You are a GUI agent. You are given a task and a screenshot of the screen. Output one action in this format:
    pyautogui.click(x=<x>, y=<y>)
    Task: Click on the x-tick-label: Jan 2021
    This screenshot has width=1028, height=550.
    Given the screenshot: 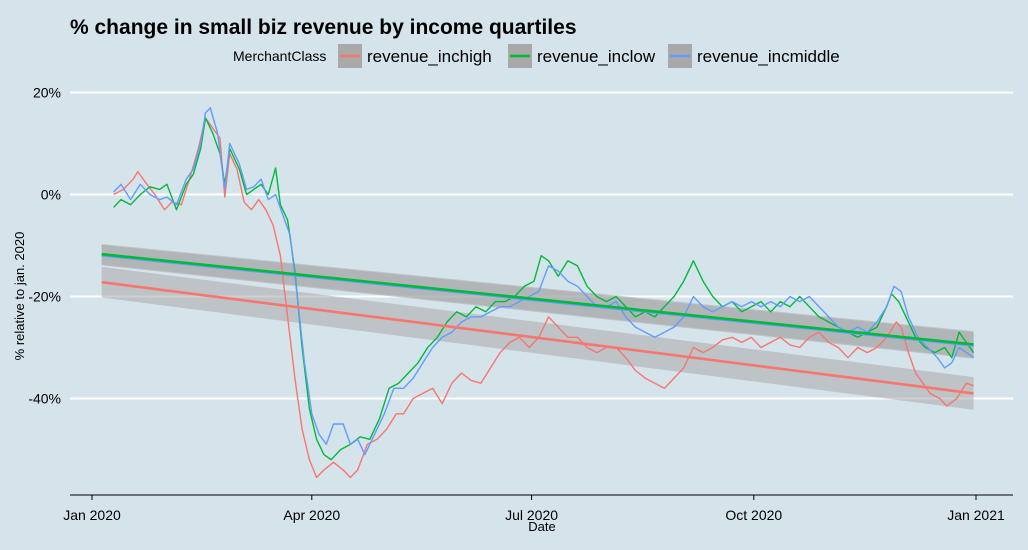 What is the action you would take?
    pyautogui.click(x=976, y=515)
    